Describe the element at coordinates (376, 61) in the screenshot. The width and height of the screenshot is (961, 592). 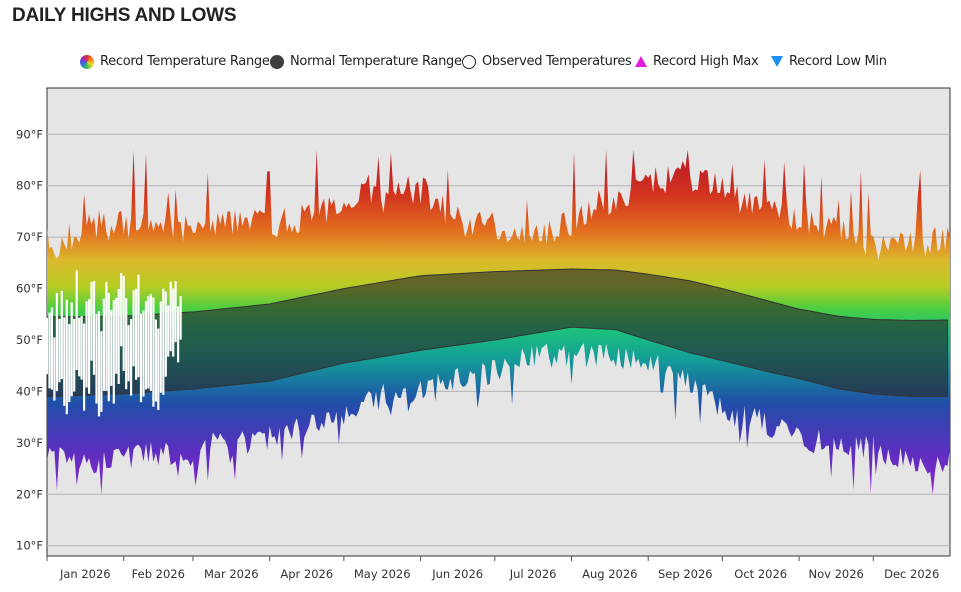
I see `legend-label: Normal Temperature Range` at that location.